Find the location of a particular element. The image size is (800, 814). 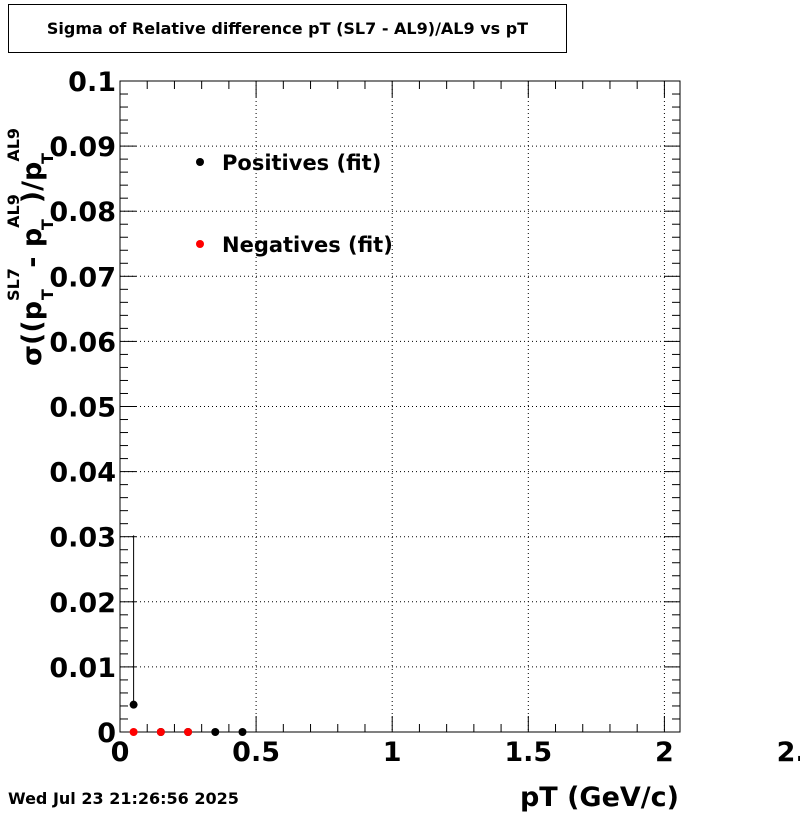

x-tick-label: 1.5 is located at coordinates (528, 752).